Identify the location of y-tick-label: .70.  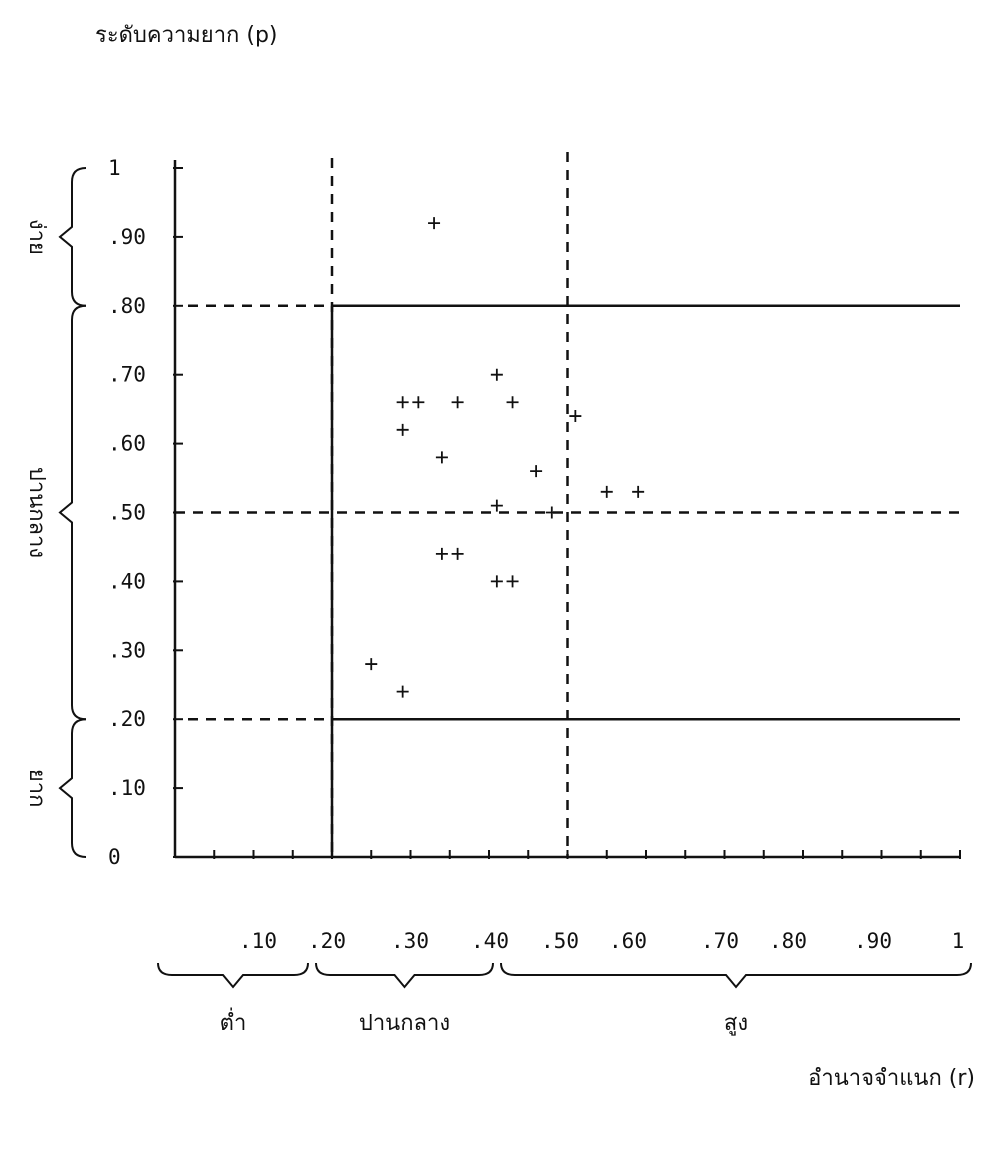
(127, 375).